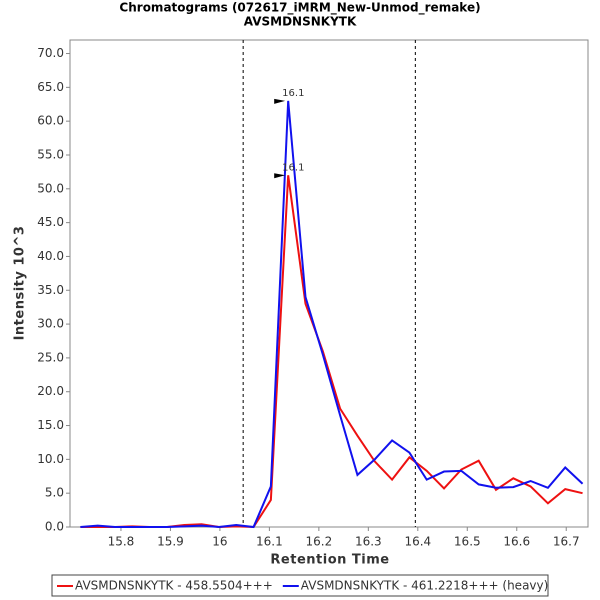 This screenshot has width=600, height=600. What do you see at coordinates (20, 283) in the screenshot?
I see `y-axis-title: Intensity 10^3` at bounding box center [20, 283].